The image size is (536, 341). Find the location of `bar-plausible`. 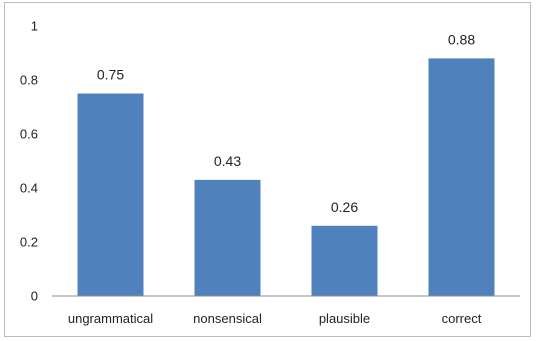

bar-plausible is located at coordinates (344, 260).